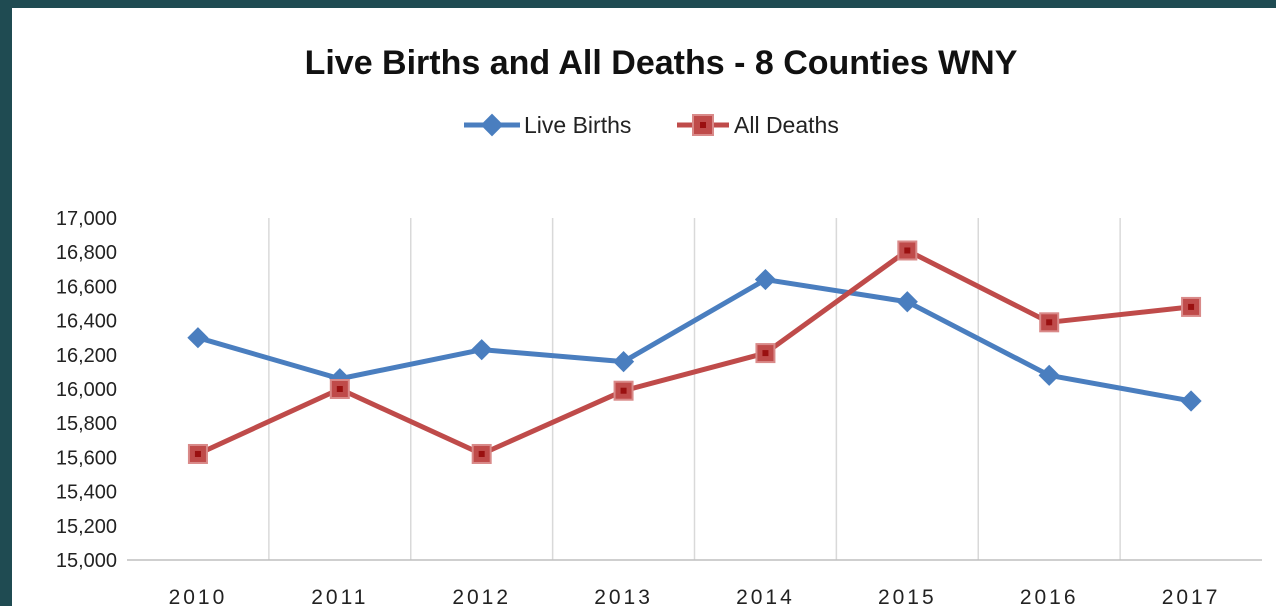 This screenshot has height=606, width=1276. Describe the element at coordinates (86, 527) in the screenshot. I see `y-tick-label: 15,200` at that location.